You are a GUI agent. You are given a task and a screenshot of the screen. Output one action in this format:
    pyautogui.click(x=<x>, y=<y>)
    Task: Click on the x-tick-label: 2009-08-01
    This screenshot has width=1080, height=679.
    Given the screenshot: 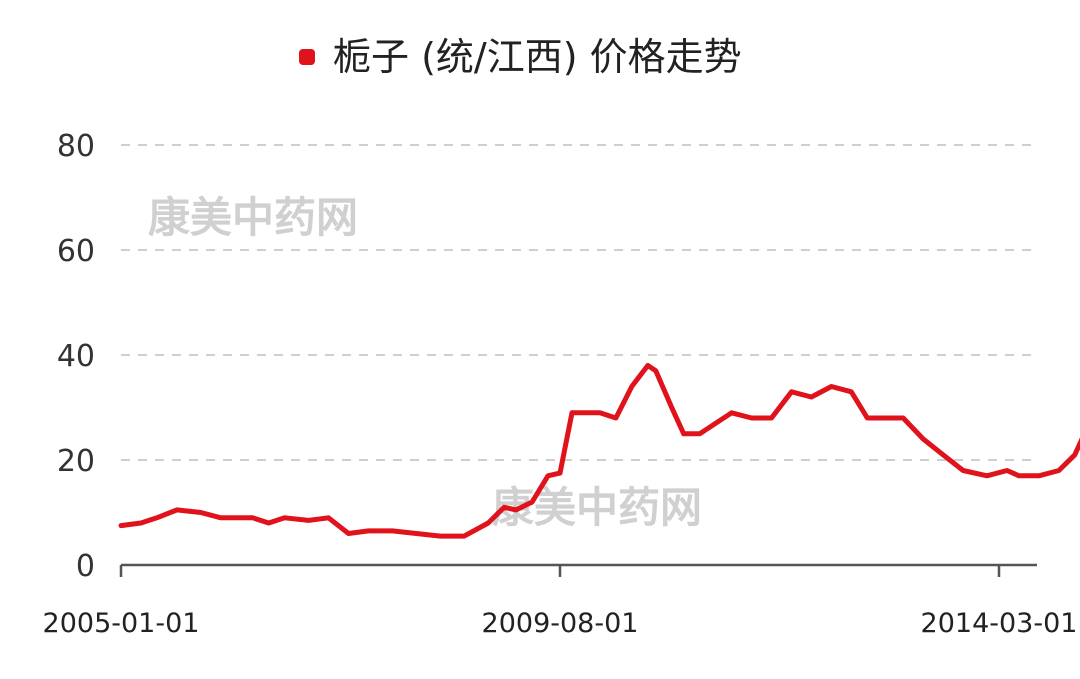 What is the action you would take?
    pyautogui.click(x=560, y=623)
    